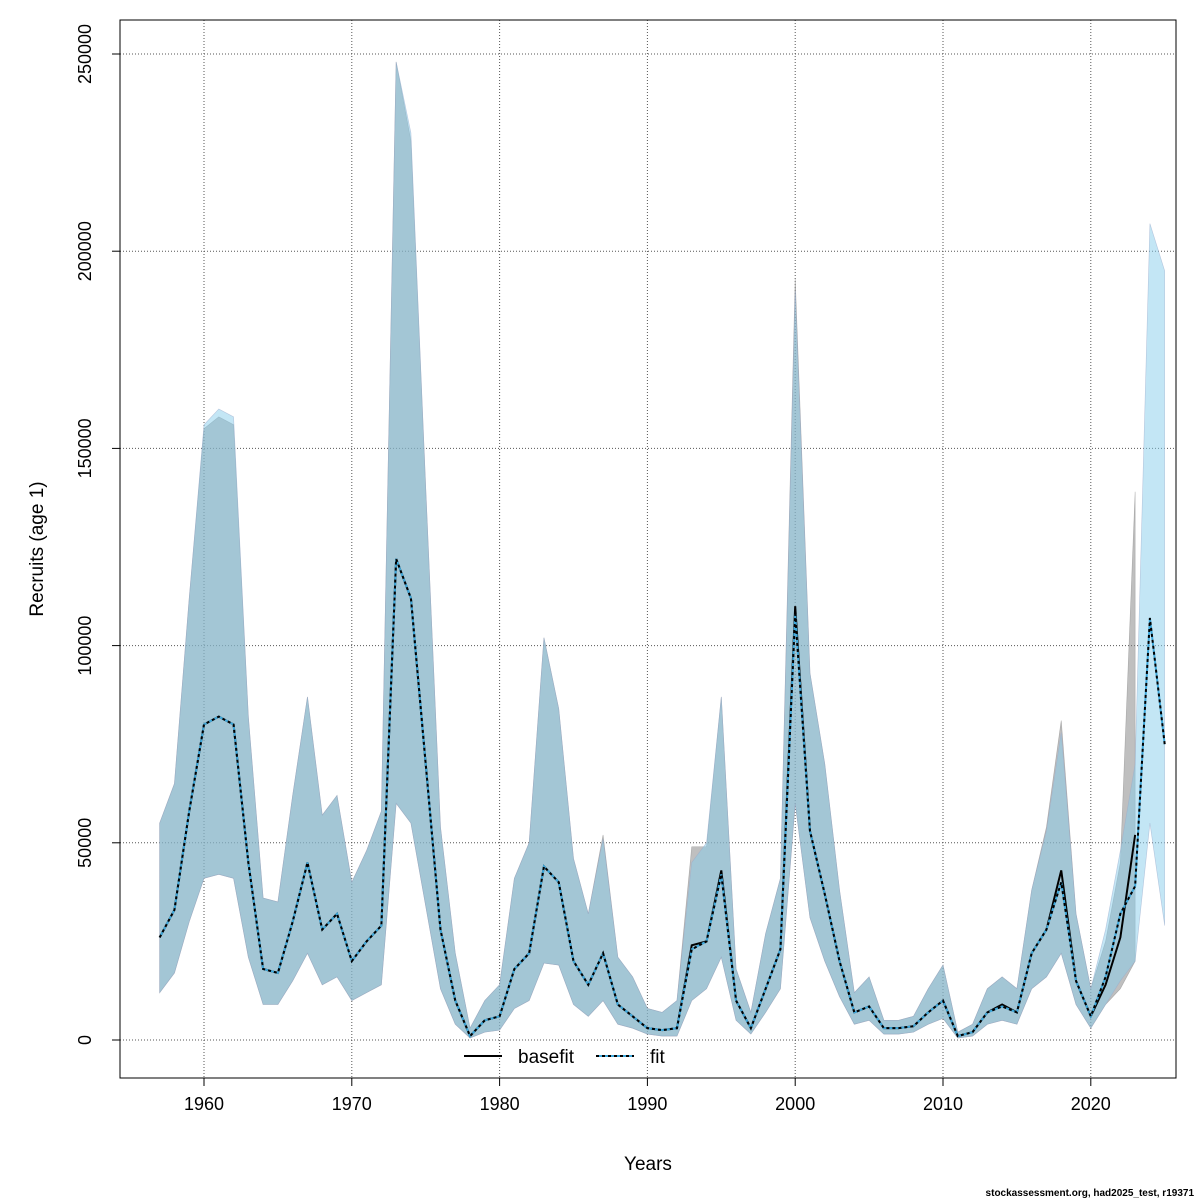 This screenshot has height=1200, width=1200. I want to click on x-tick-label: 2010, so click(943, 1104).